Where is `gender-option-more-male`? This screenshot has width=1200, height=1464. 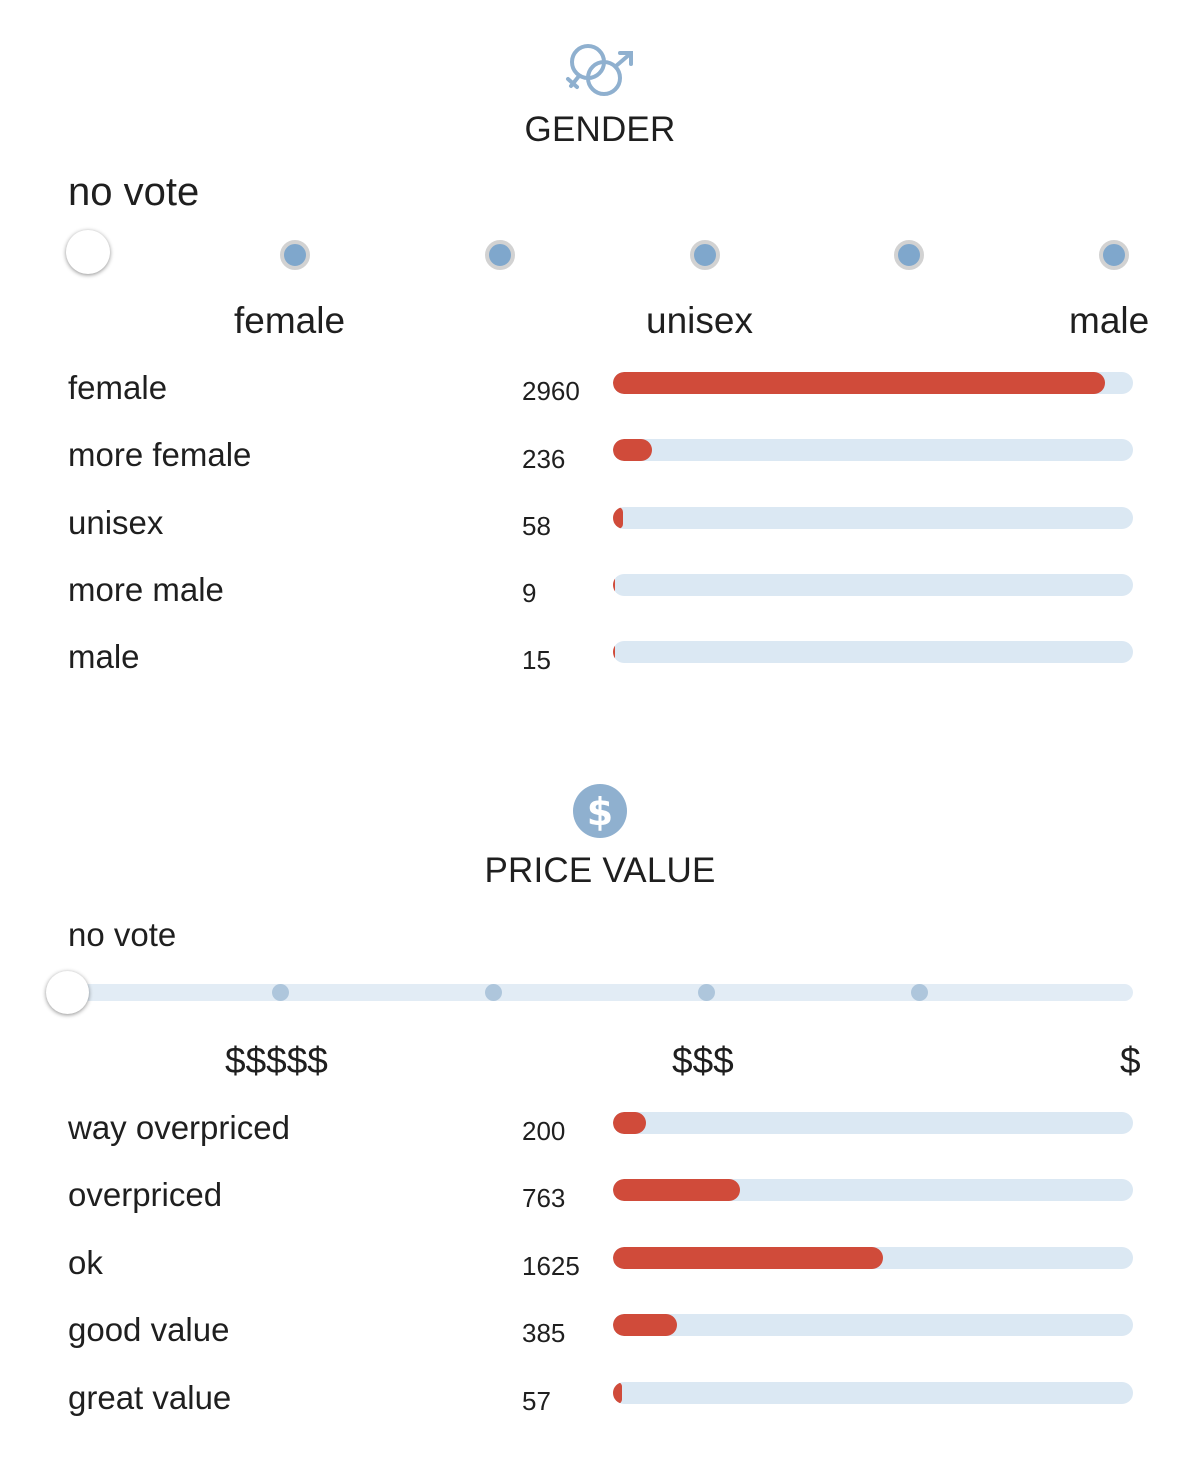 gender-option-more-male is located at coordinates (909, 255).